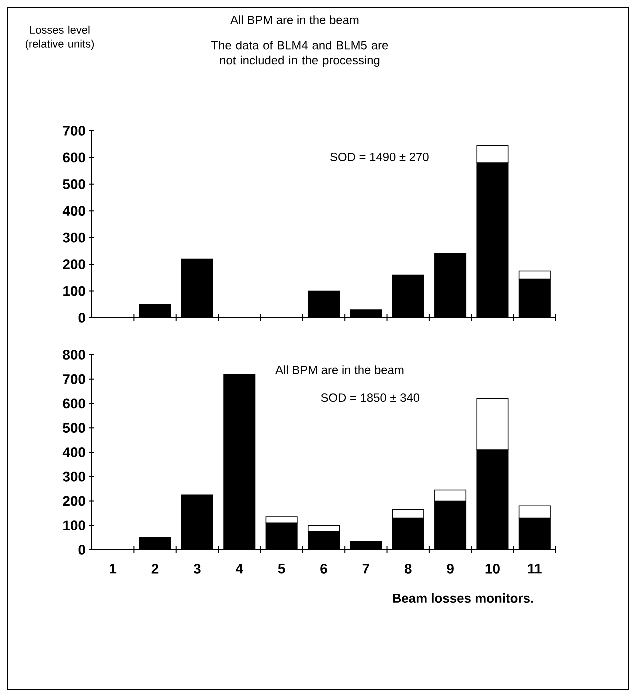 Image resolution: width=637 pixels, height=698 pixels. Describe the element at coordinates (366, 569) in the screenshot. I see `x-tick-label: 7` at that location.